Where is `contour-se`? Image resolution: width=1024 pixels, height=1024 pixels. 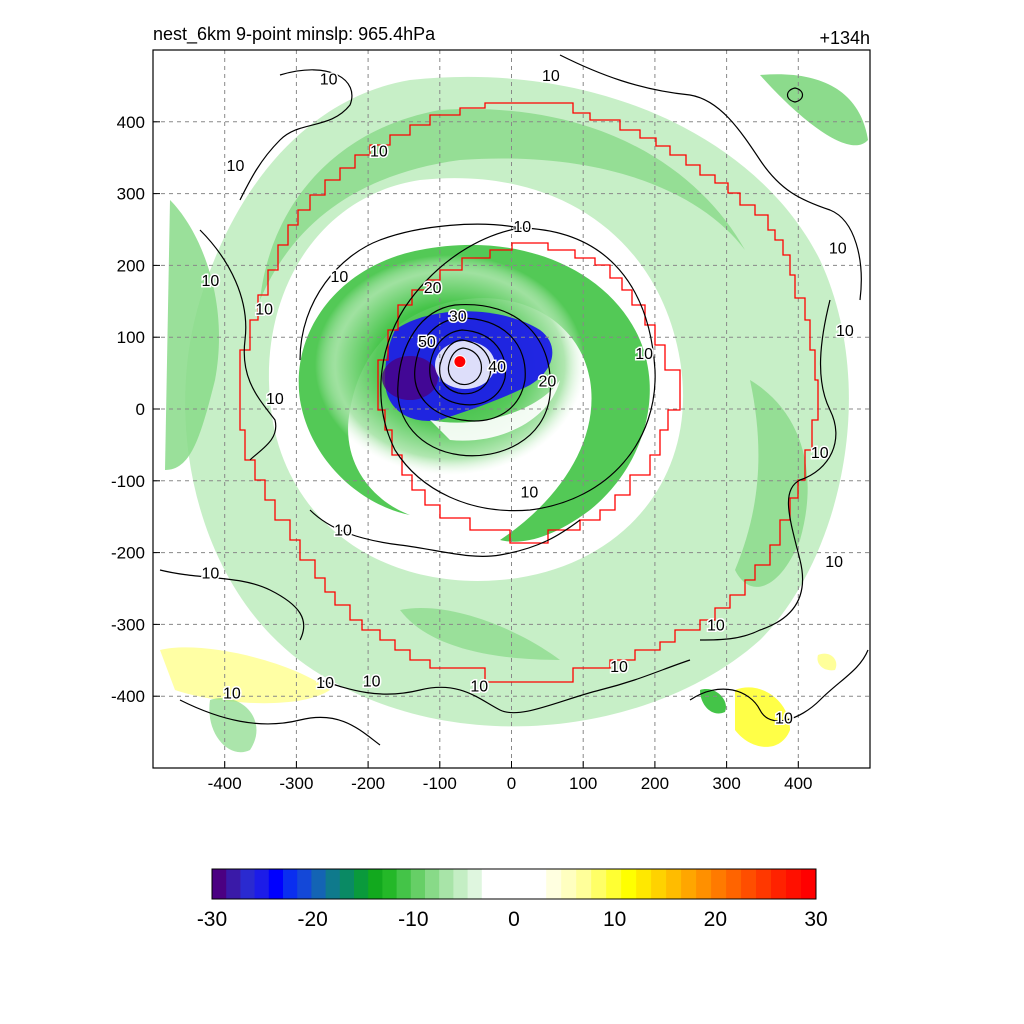
contour-se is located at coordinates (779, 685).